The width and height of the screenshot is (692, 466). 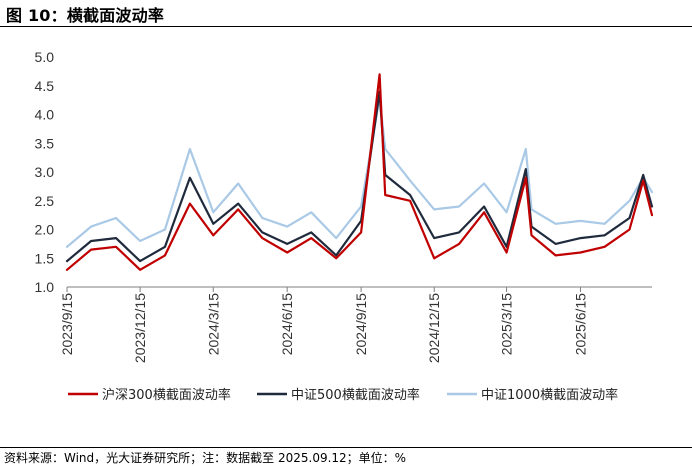 I want to click on legend: 沪深300横截面波动率 中证500横截面波动率 中证1000横截面波动率, so click(x=343, y=395).